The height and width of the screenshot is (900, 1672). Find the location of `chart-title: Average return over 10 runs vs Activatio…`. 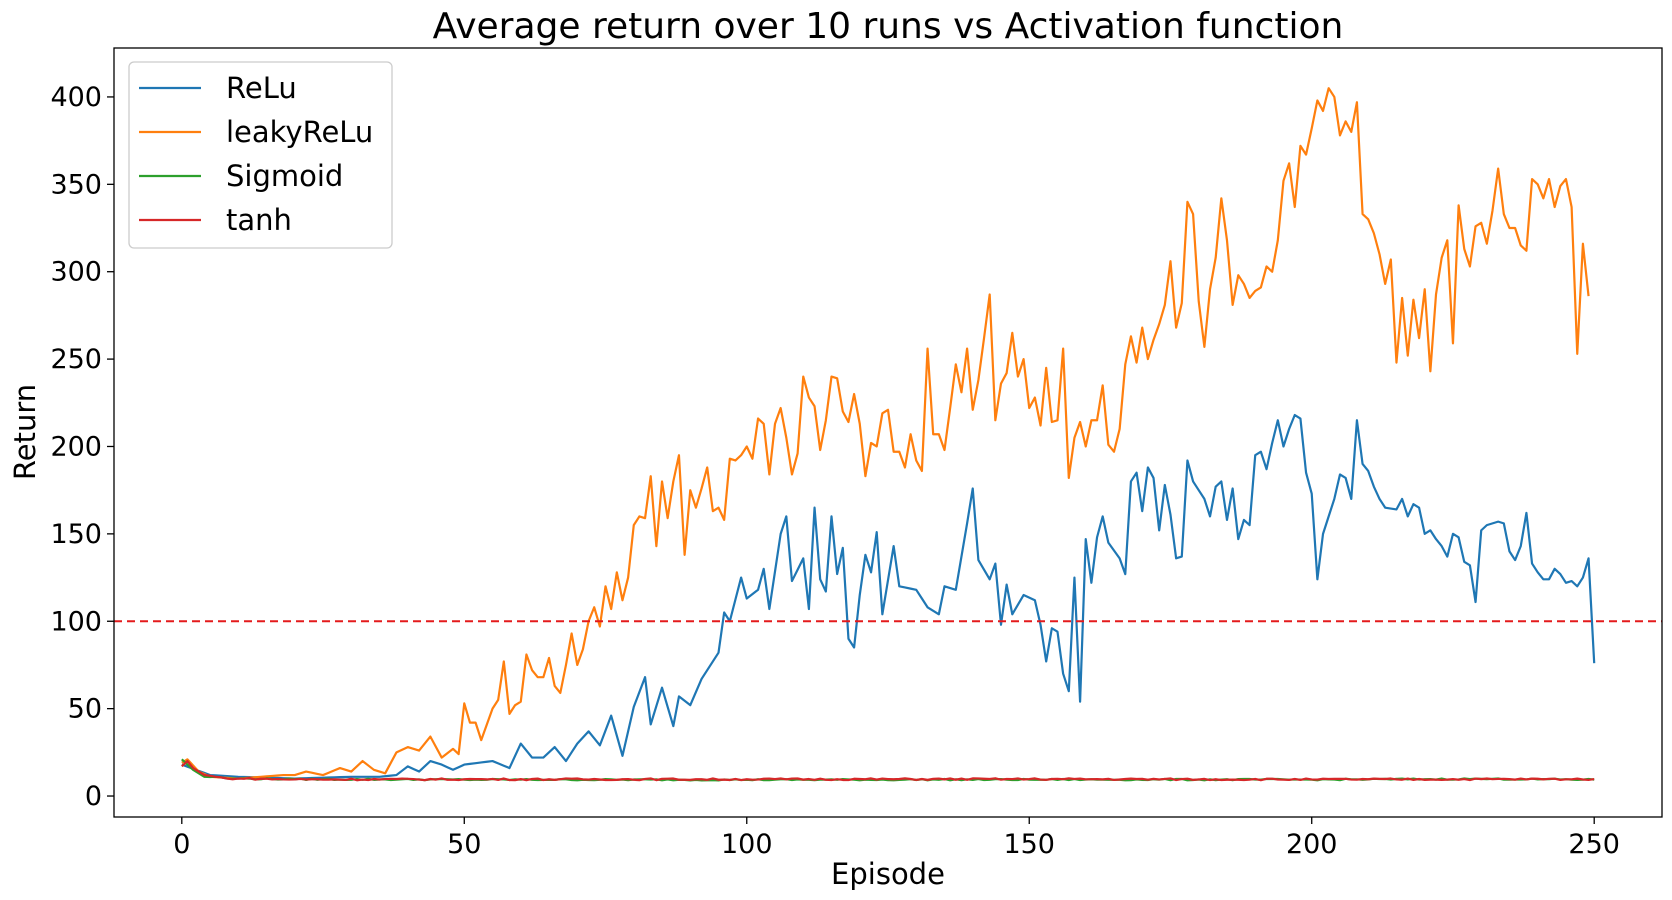

chart-title: Average return over 10 runs vs Activatio… is located at coordinates (888, 26).